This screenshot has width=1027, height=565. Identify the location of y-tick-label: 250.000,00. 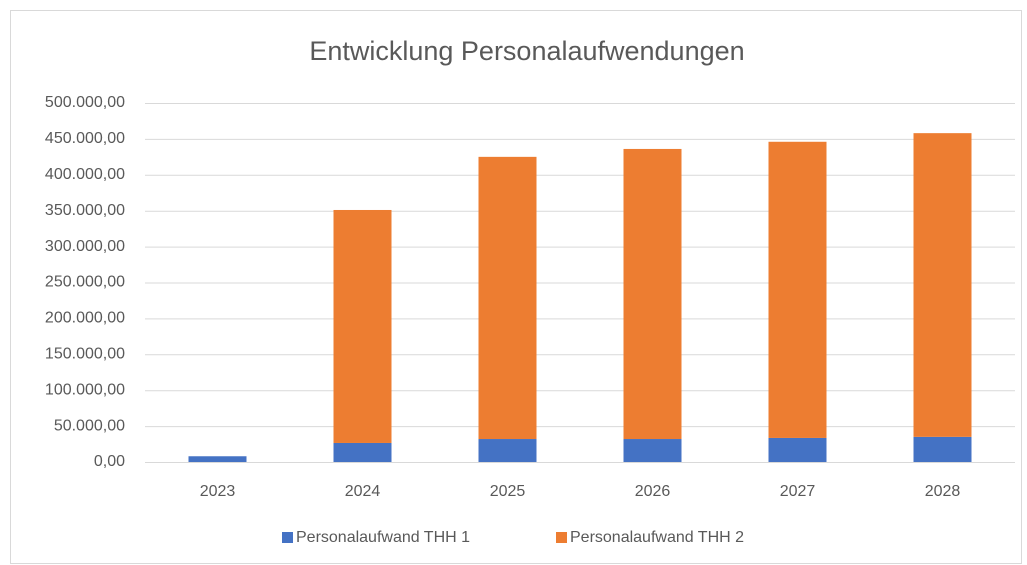
(85, 282).